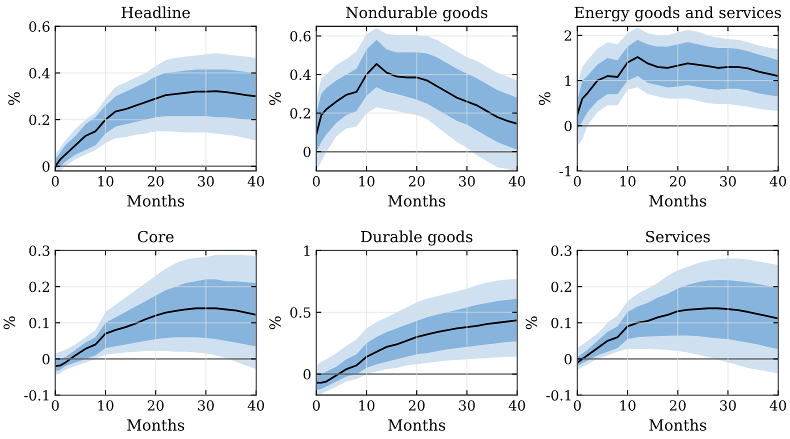  What do you see at coordinates (568, 35) in the screenshot?
I see `y-tick-label: 2` at bounding box center [568, 35].